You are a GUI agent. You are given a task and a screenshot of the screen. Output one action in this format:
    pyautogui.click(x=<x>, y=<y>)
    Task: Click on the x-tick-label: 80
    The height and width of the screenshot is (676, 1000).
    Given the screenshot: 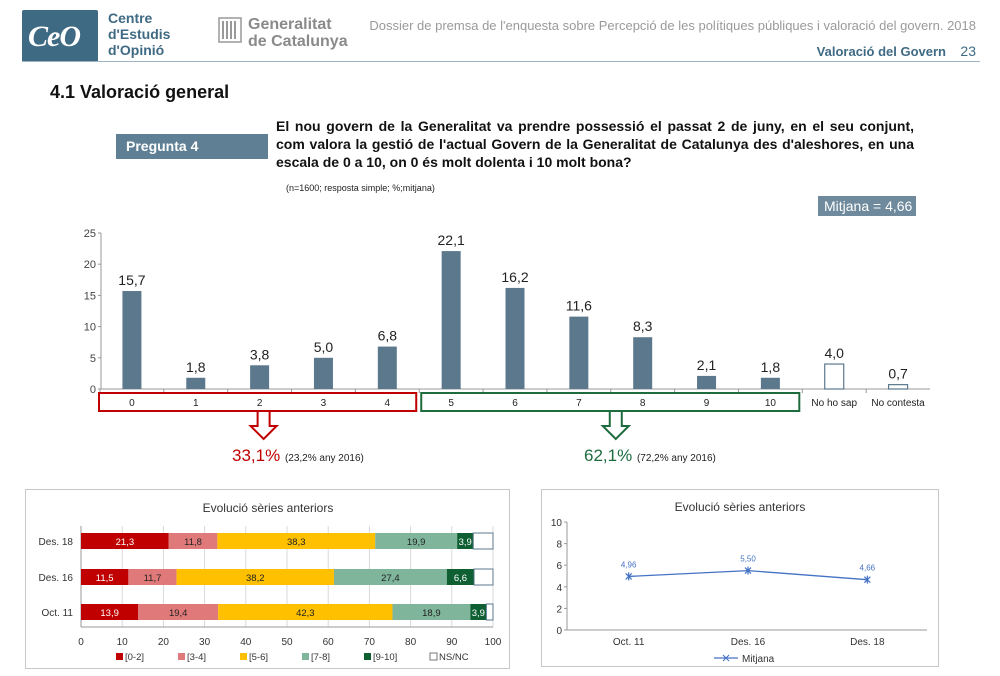 What is the action you would take?
    pyautogui.click(x=411, y=642)
    